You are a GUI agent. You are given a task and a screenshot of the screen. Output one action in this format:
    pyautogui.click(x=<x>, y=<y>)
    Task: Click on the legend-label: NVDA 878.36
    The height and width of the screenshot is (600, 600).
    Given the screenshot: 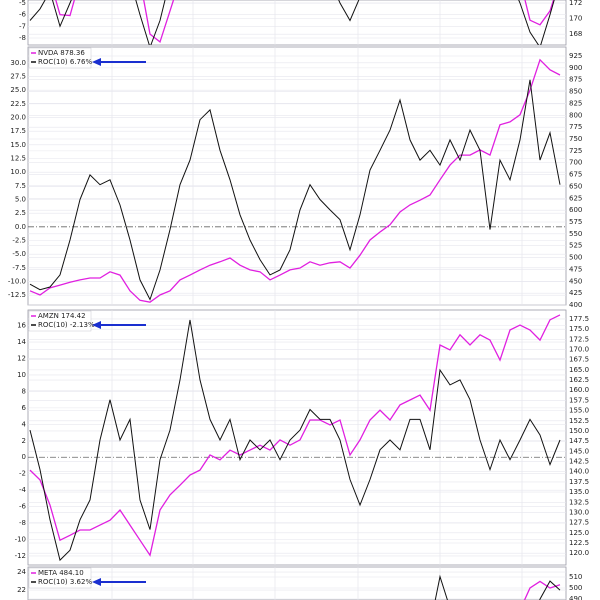 What is the action you would take?
    pyautogui.click(x=61, y=53)
    